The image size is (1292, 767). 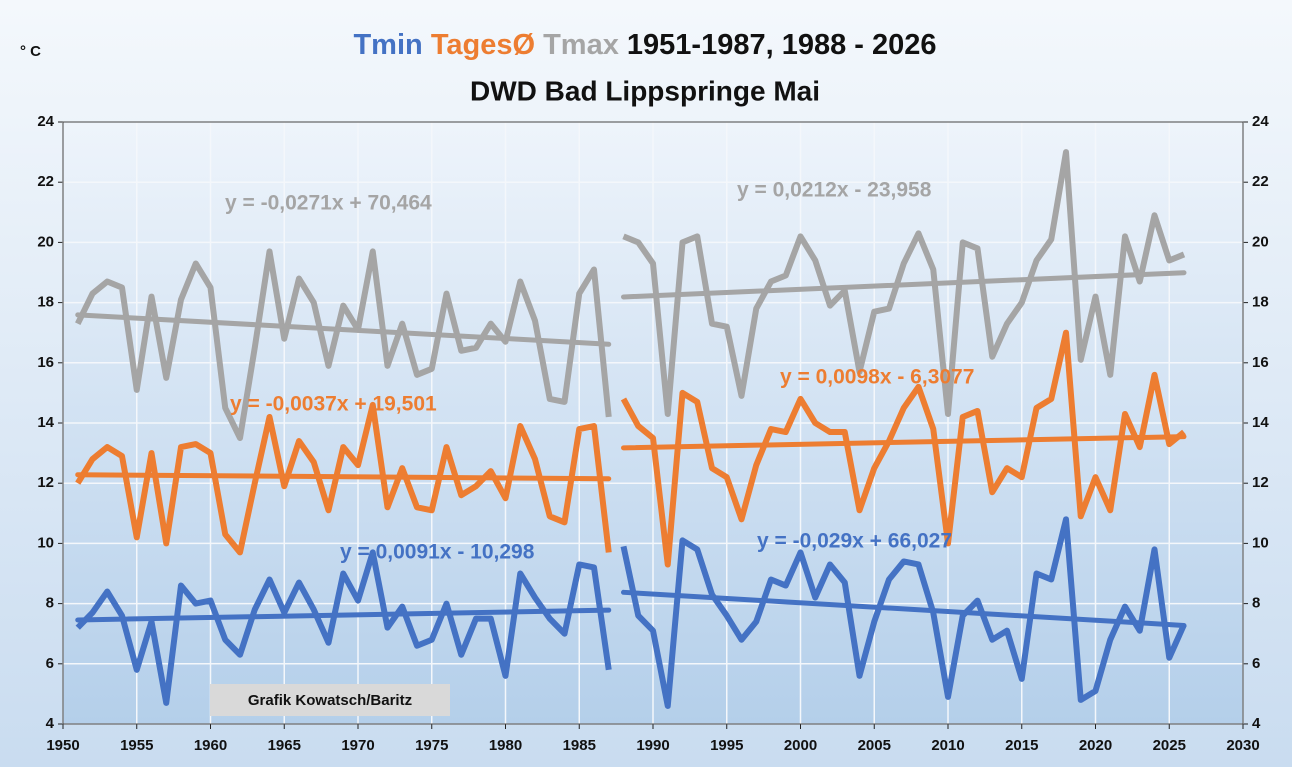 What do you see at coordinates (483, 45) in the screenshot?
I see `title-tages: TagesØ` at bounding box center [483, 45].